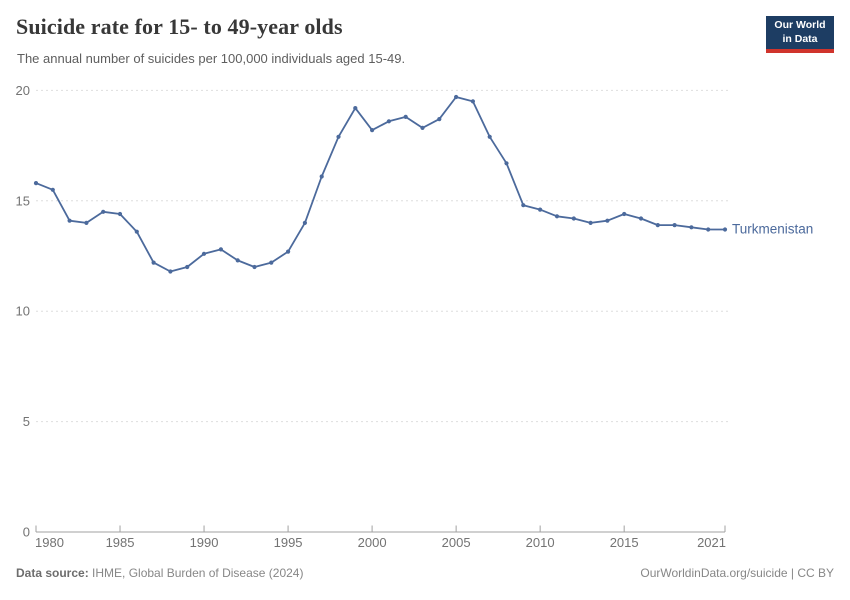 This screenshot has width=850, height=600. What do you see at coordinates (523, 205) in the screenshot?
I see `data-point-2009` at bounding box center [523, 205].